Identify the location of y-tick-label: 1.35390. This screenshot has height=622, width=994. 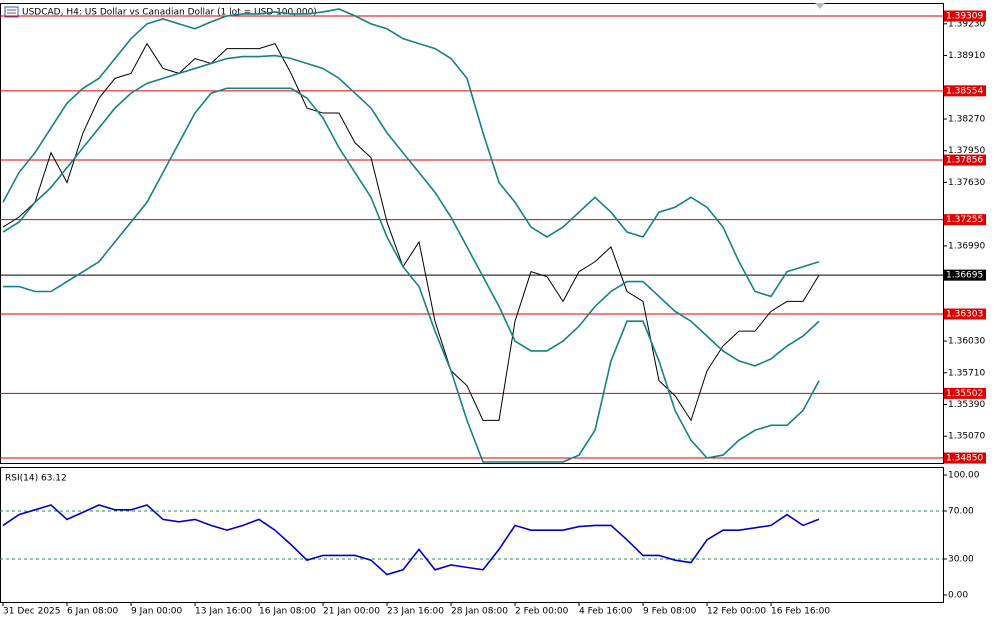
(966, 405).